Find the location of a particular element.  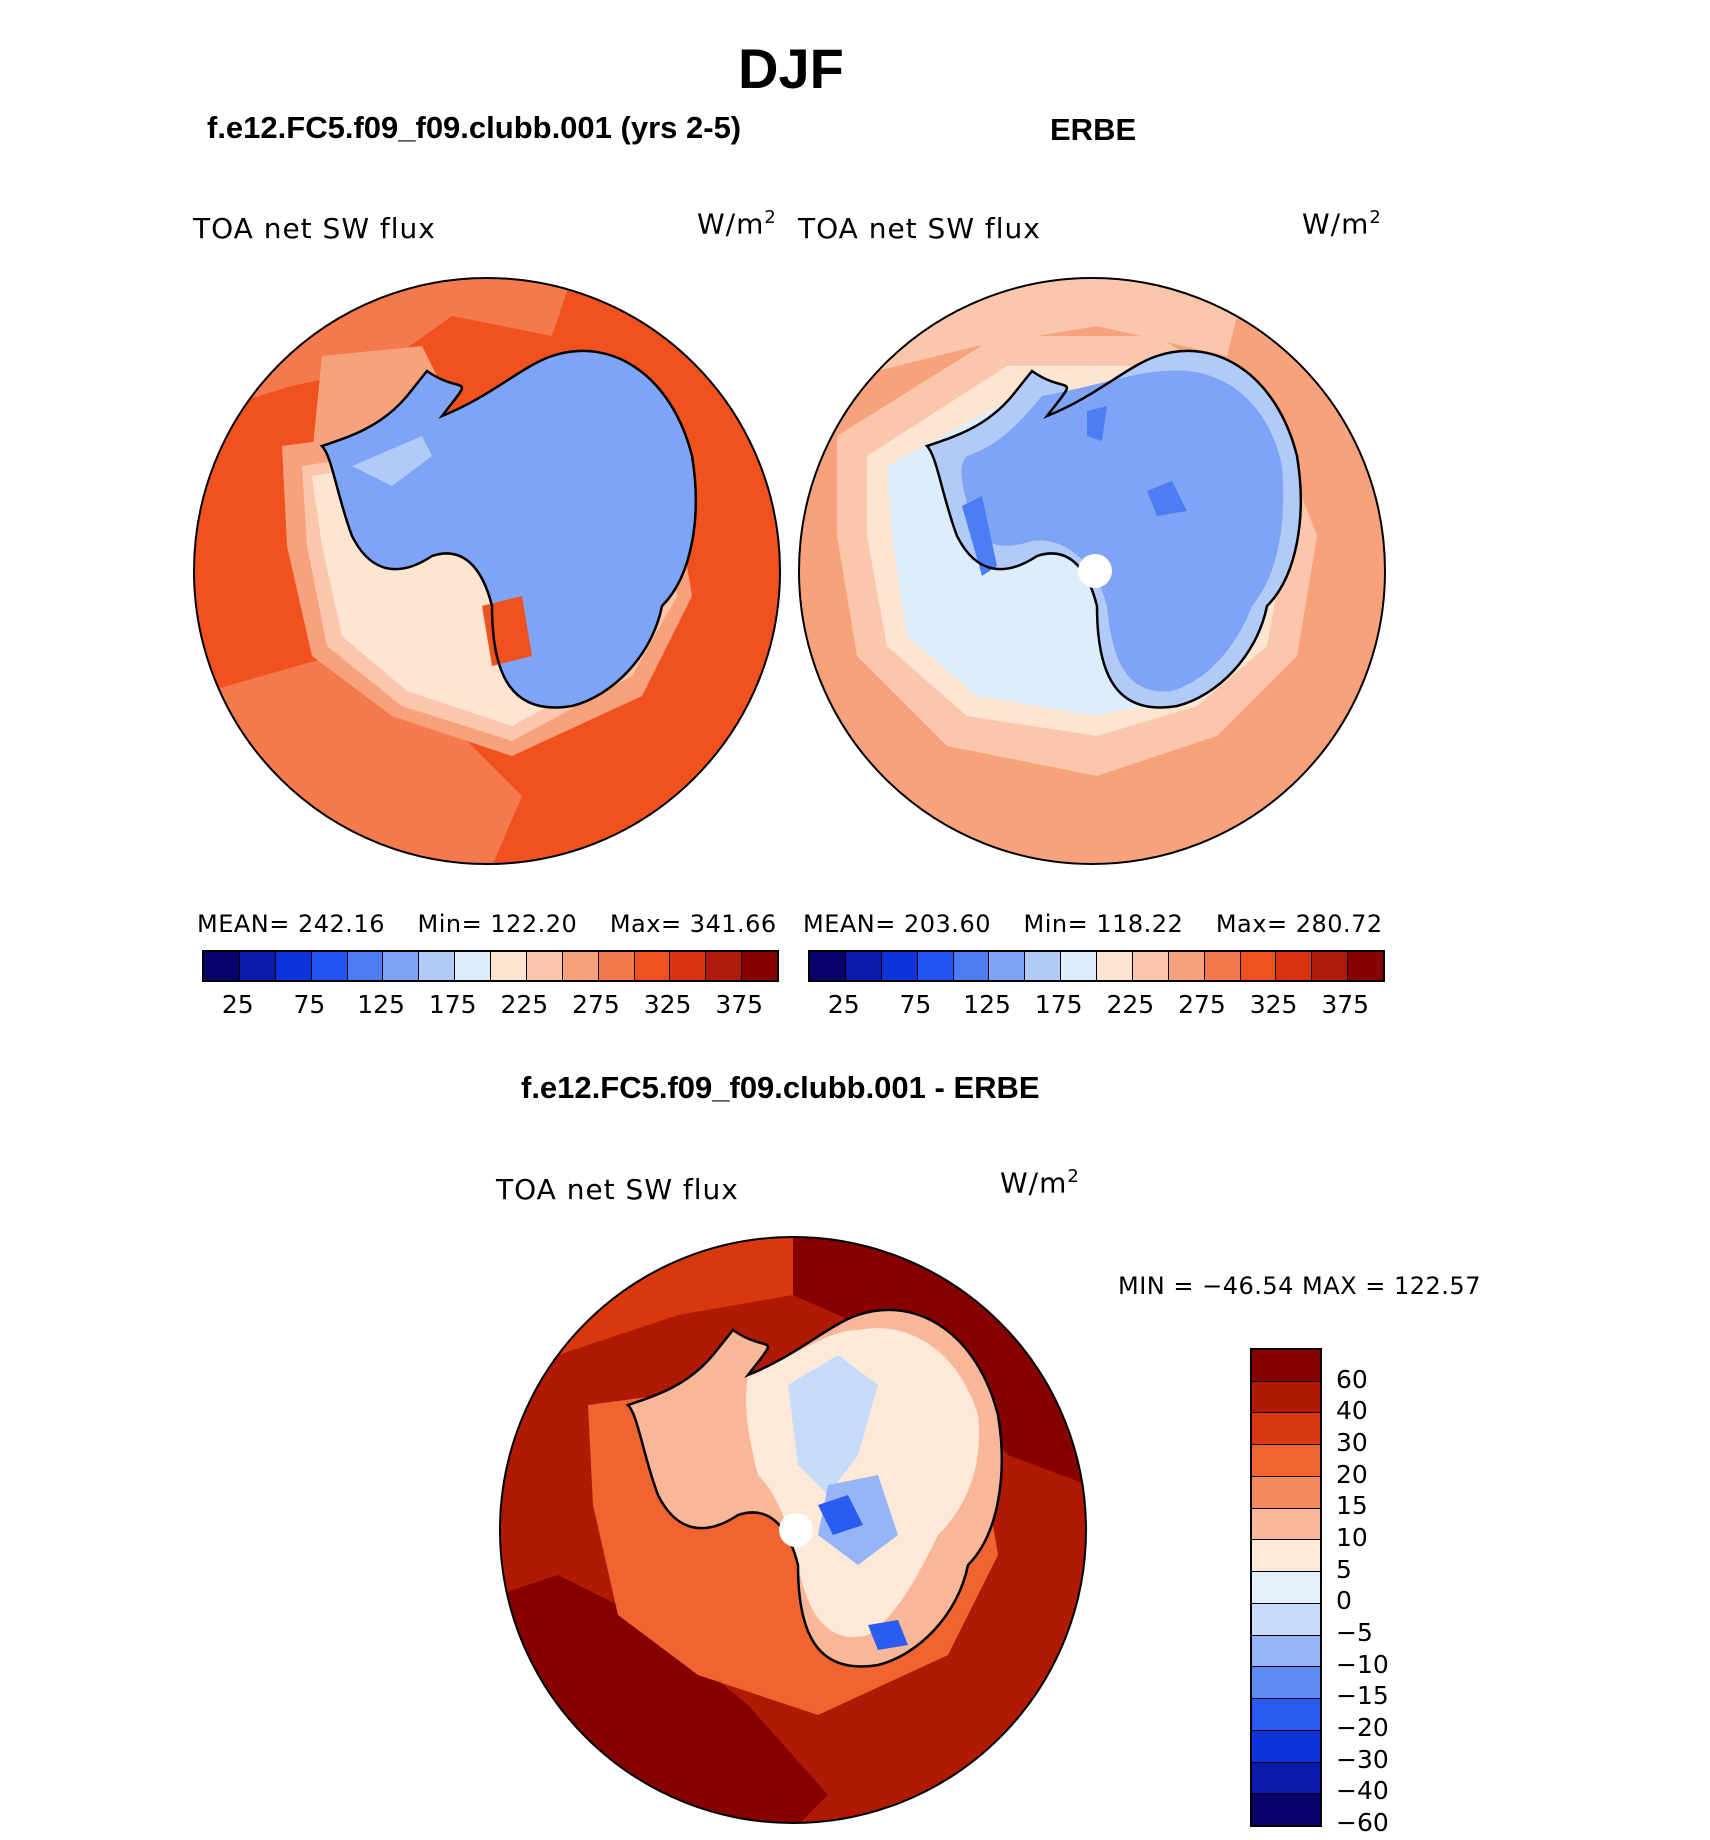

colorbar-tick-label: −40 is located at coordinates (1362, 1791).